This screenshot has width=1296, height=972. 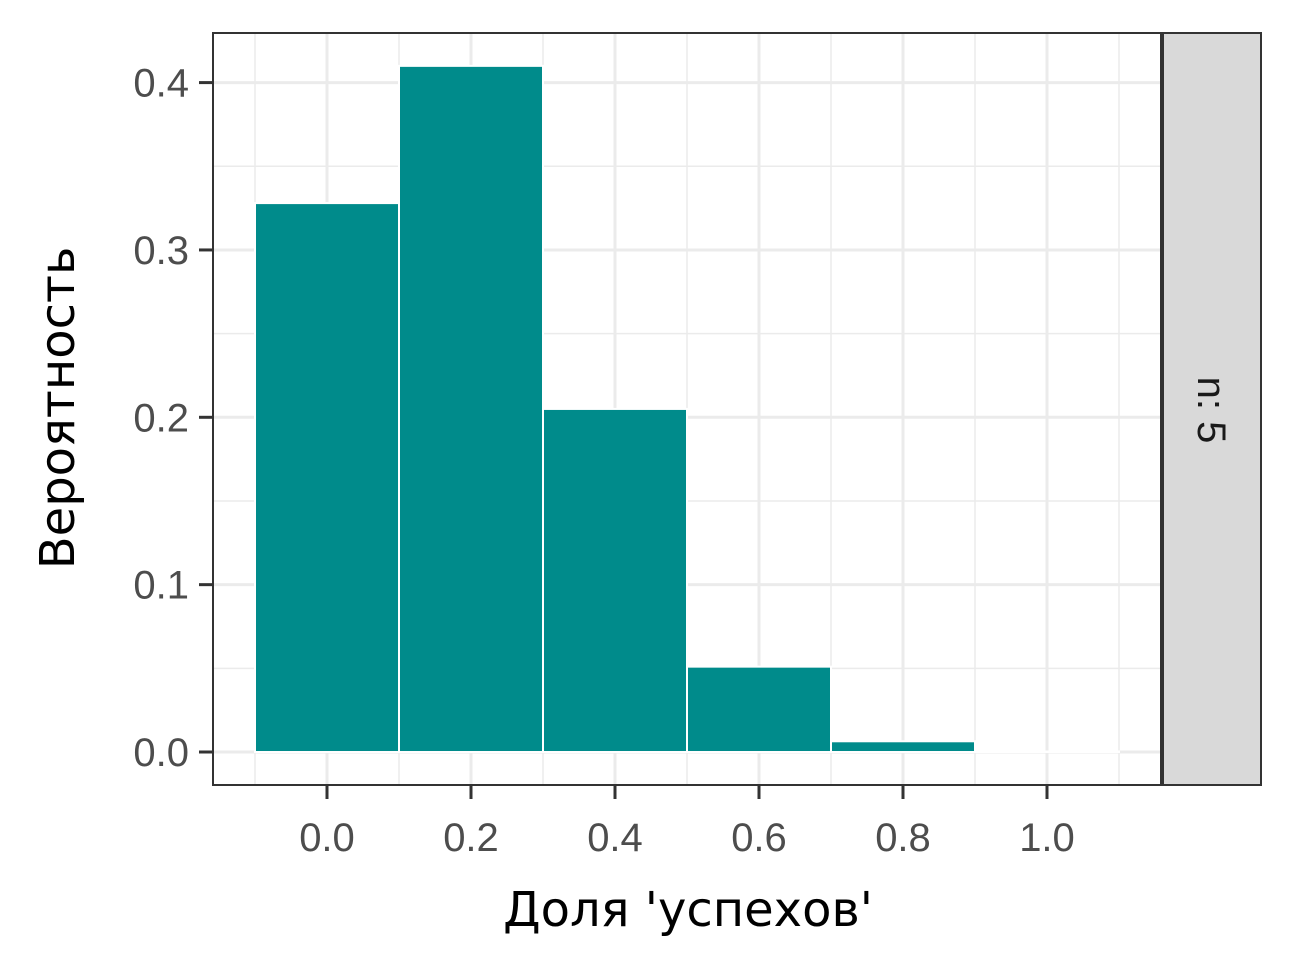 What do you see at coordinates (471, 838) in the screenshot?
I see `x-tick-label: 0.2` at bounding box center [471, 838].